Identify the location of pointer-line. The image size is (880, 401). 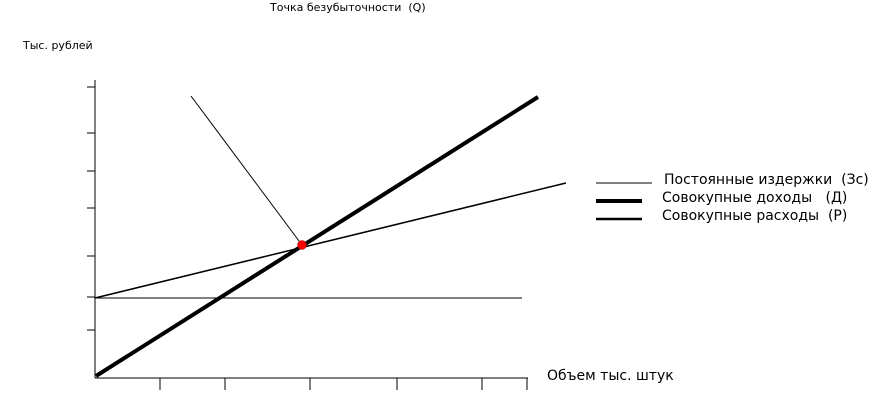
(246, 170).